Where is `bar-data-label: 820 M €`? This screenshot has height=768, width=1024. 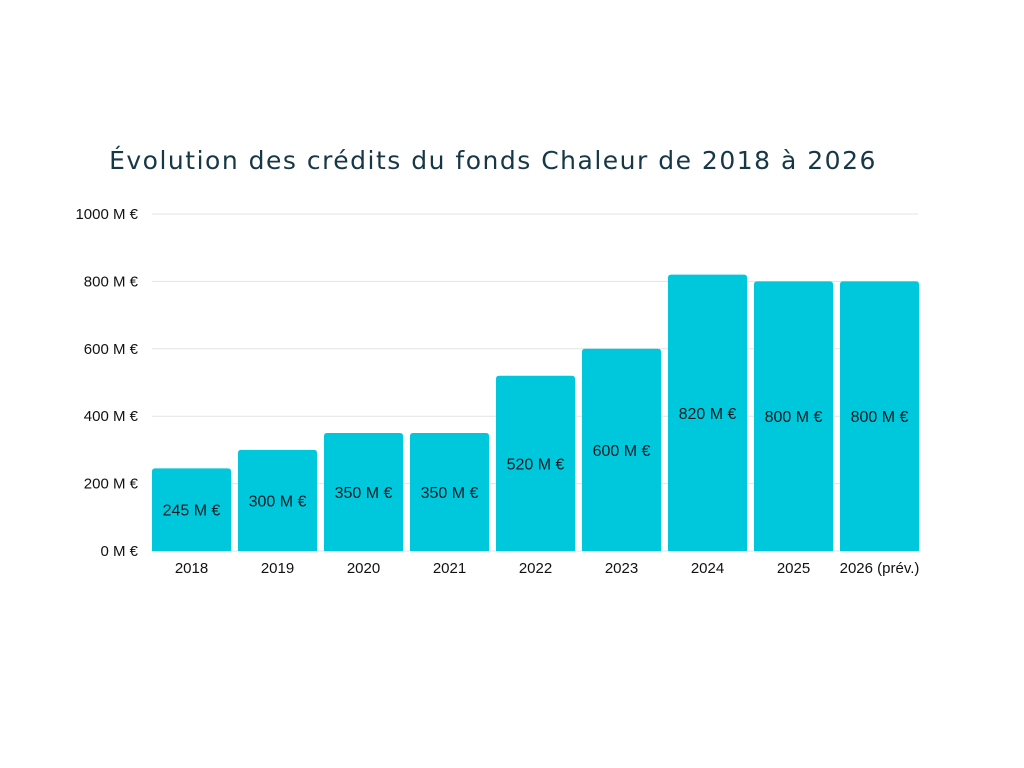
bar-data-label: 820 M € is located at coordinates (708, 414).